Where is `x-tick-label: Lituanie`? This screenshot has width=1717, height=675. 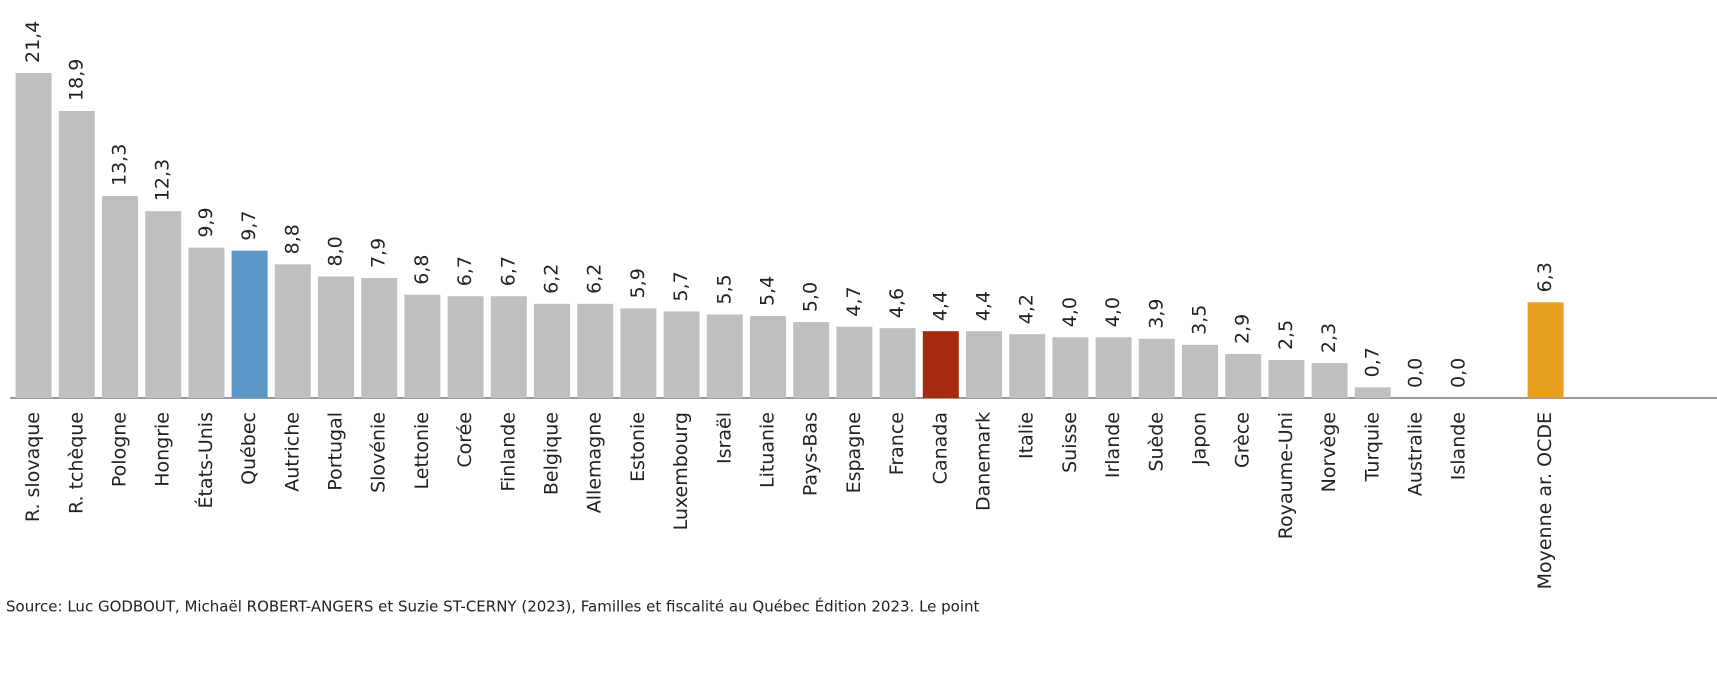 x-tick-label: Lituanie is located at coordinates (768, 450).